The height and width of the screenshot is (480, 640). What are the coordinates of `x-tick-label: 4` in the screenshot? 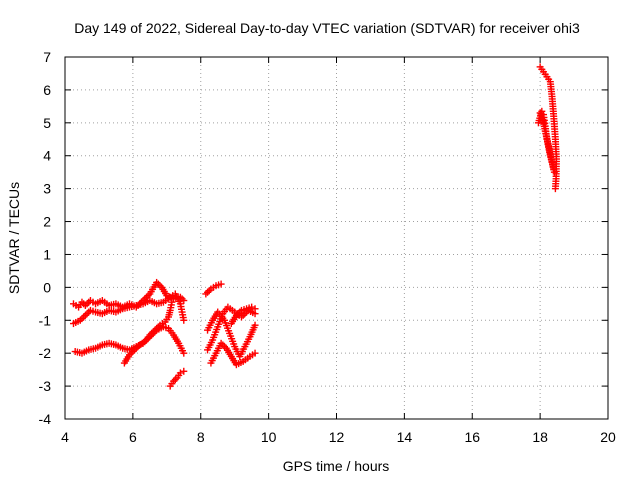 It's located at (65, 437).